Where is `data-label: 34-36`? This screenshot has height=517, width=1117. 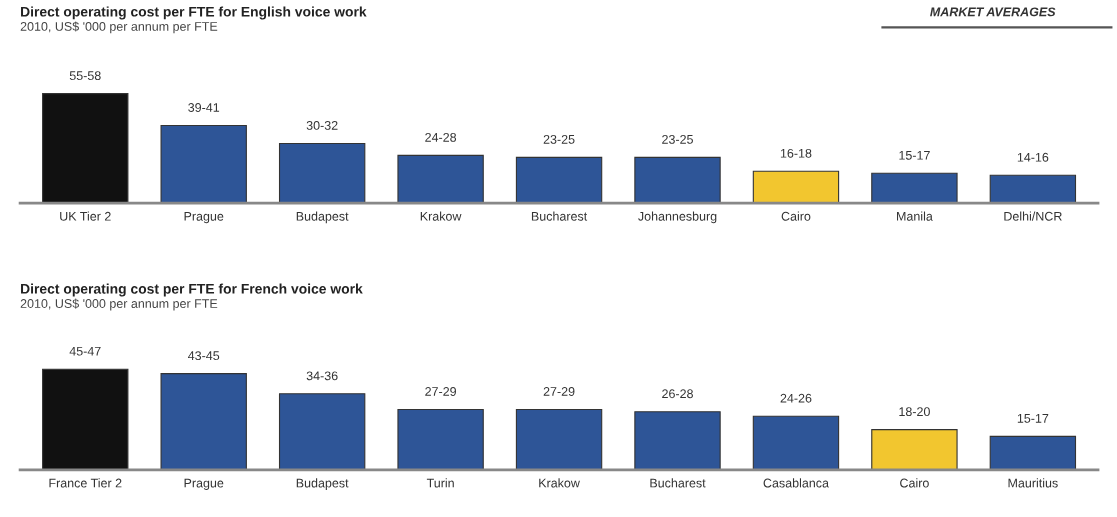 data-label: 34-36 is located at coordinates (322, 376).